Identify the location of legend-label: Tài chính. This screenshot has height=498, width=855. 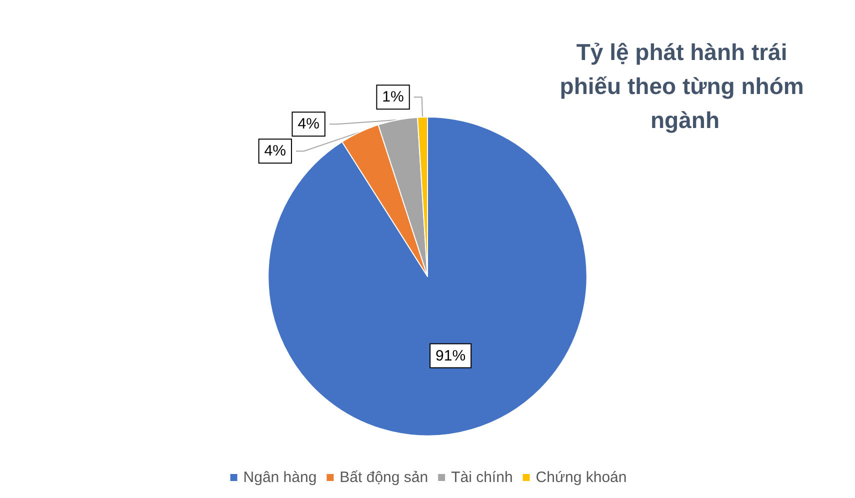
(482, 477).